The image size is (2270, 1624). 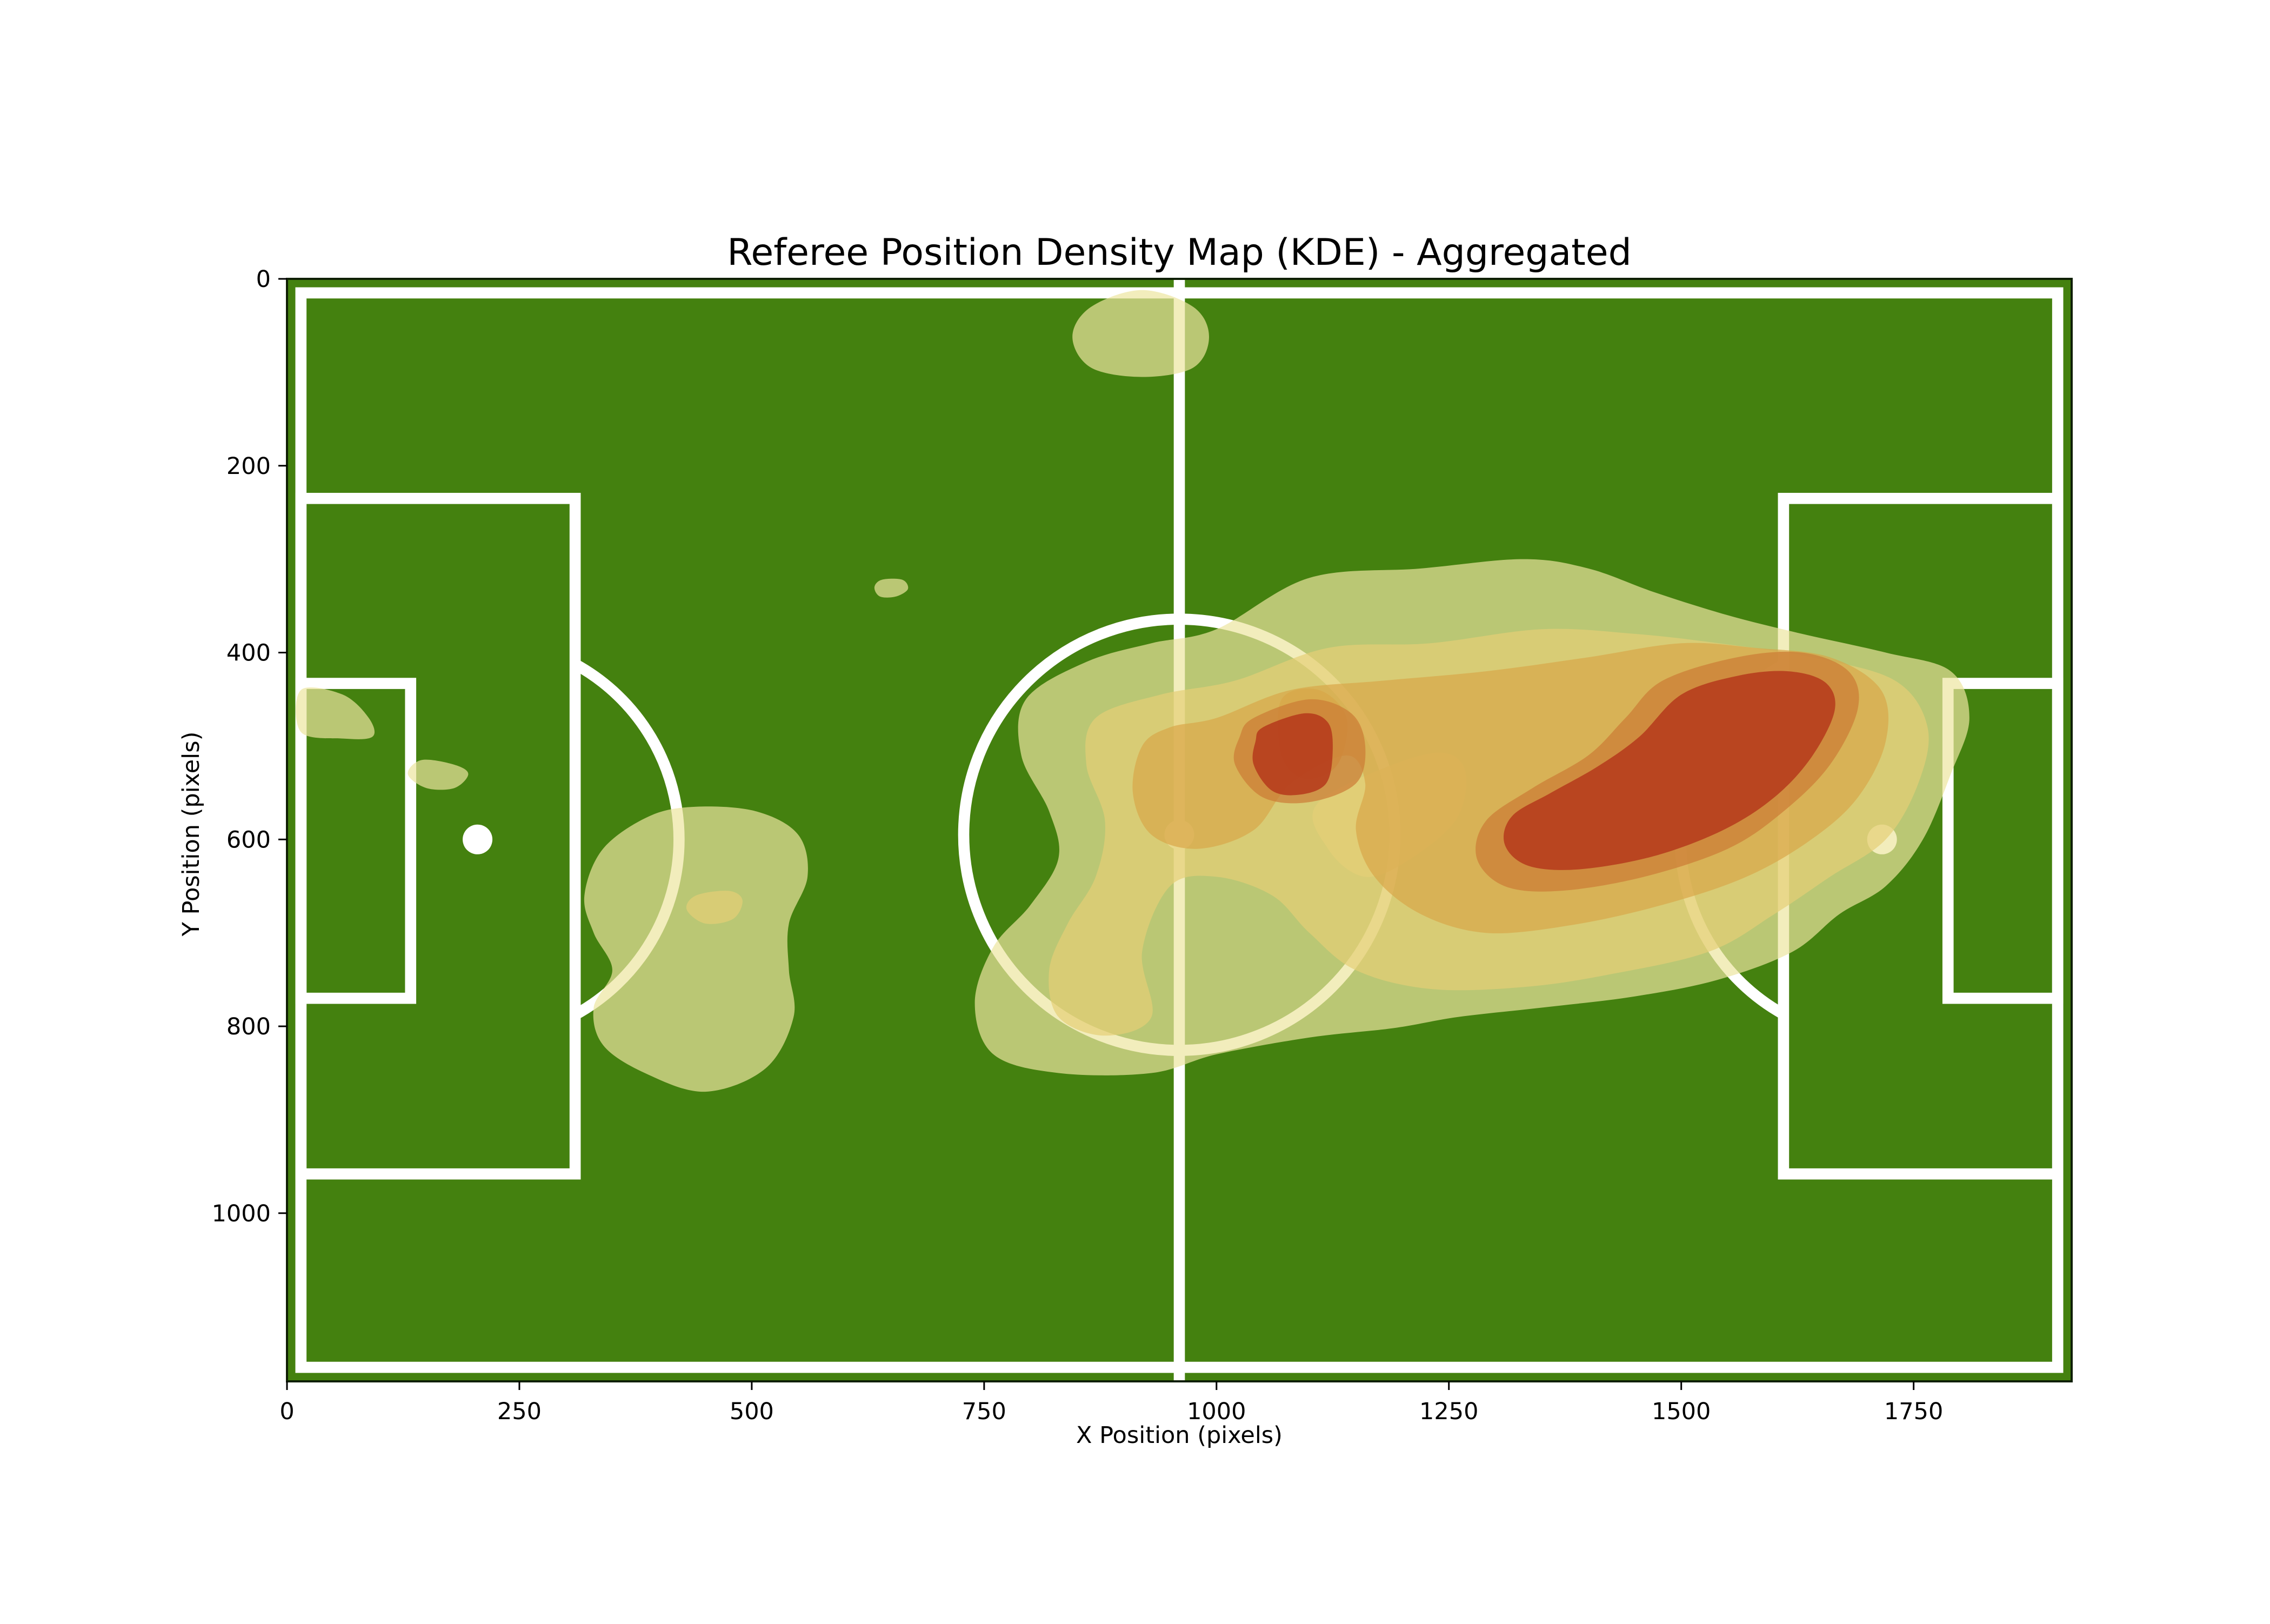 I want to click on x-axis-label: X Position (pixels), so click(x=1179, y=1435).